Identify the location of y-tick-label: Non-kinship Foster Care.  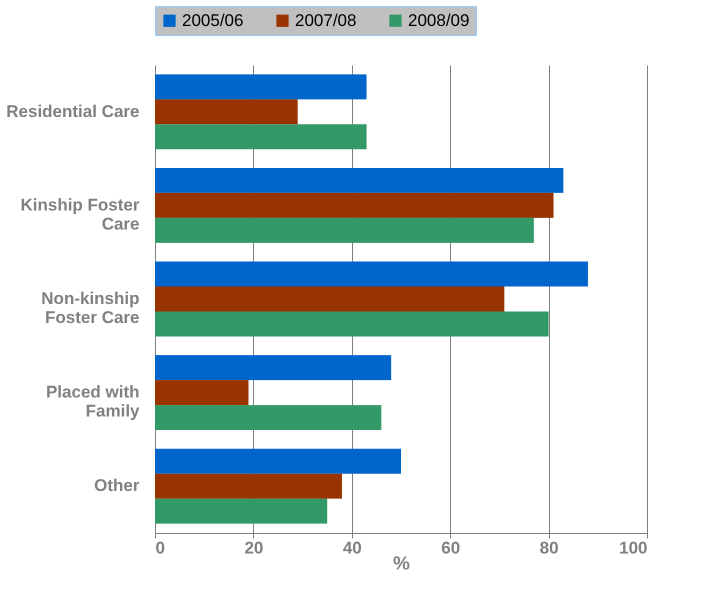
(90, 308).